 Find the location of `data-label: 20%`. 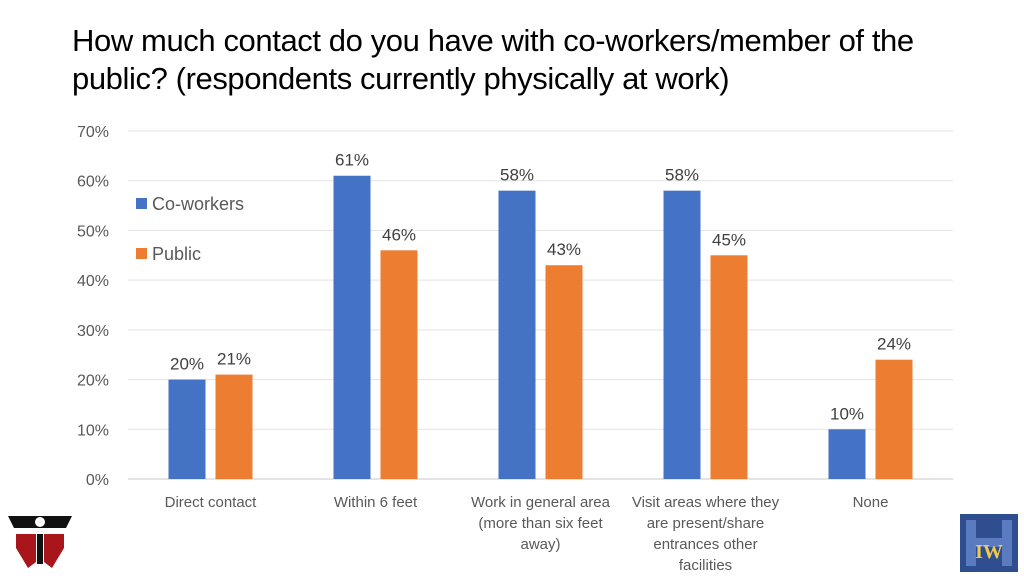

data-label: 20% is located at coordinates (187, 364).